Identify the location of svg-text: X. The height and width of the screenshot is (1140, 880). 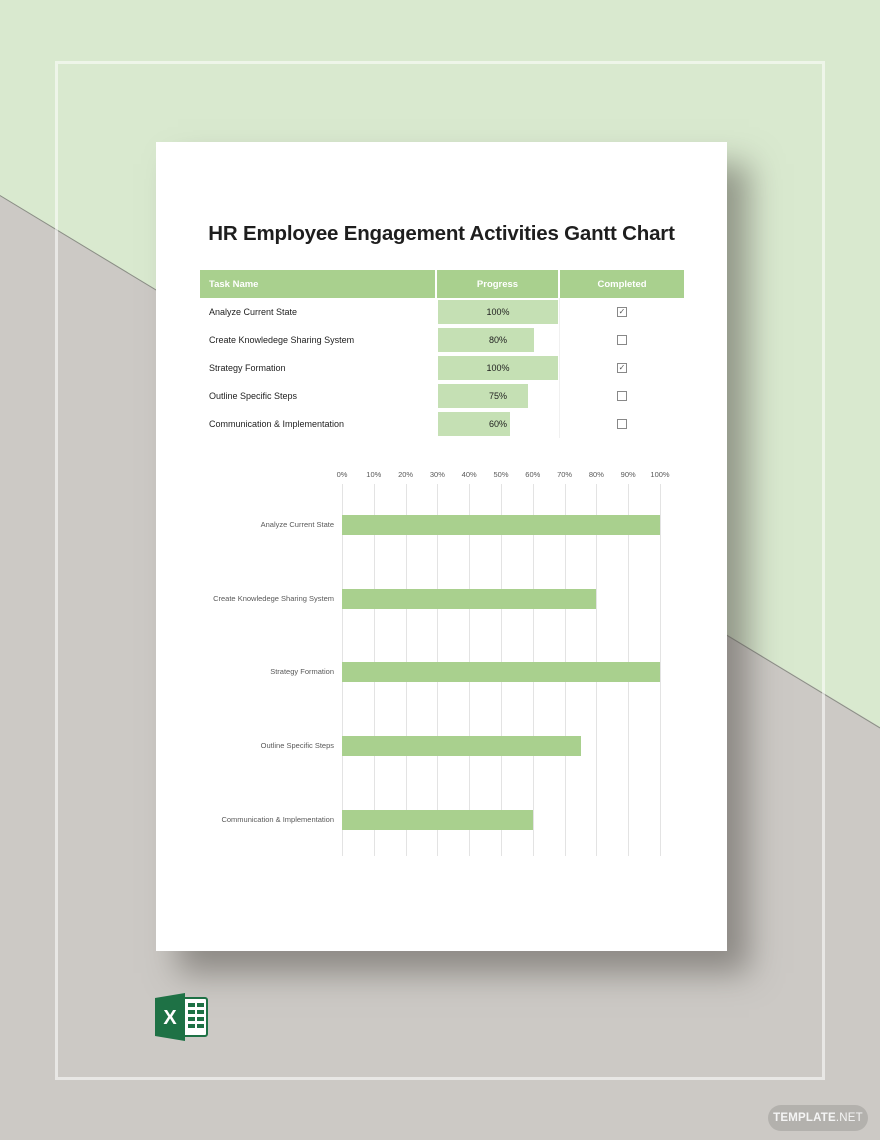
(170, 1018).